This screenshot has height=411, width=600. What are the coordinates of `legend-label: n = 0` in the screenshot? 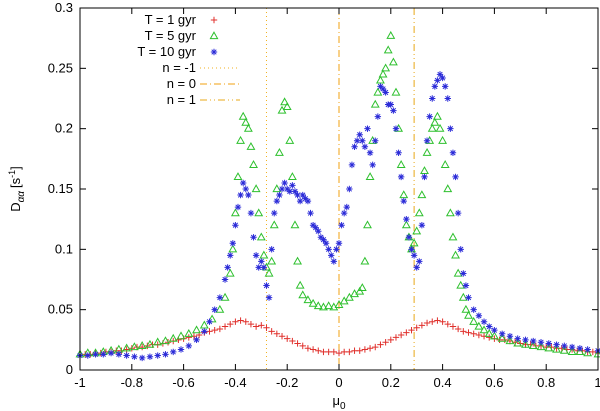 It's located at (181, 83).